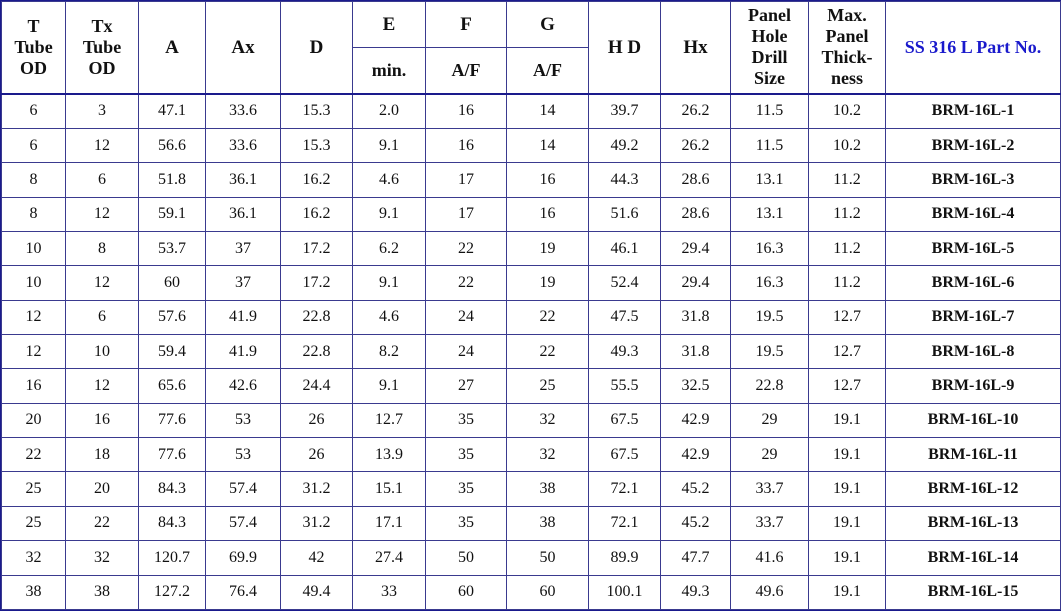 The width and height of the screenshot is (1061, 611). Describe the element at coordinates (172, 111) in the screenshot. I see `cell-a: 47.1` at that location.